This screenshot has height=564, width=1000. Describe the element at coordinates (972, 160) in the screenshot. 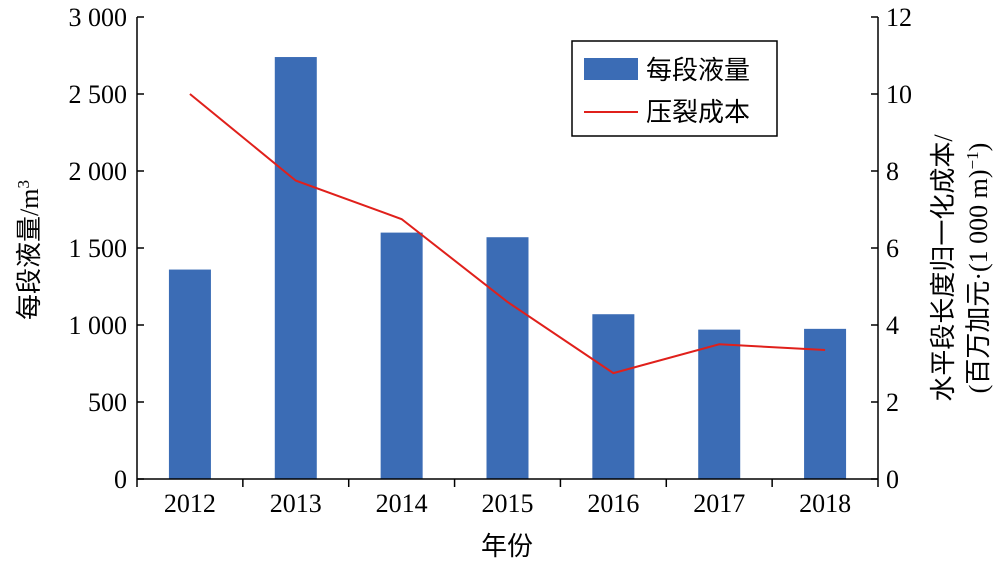

I see `right-axis-title-superscript: −1` at that location.